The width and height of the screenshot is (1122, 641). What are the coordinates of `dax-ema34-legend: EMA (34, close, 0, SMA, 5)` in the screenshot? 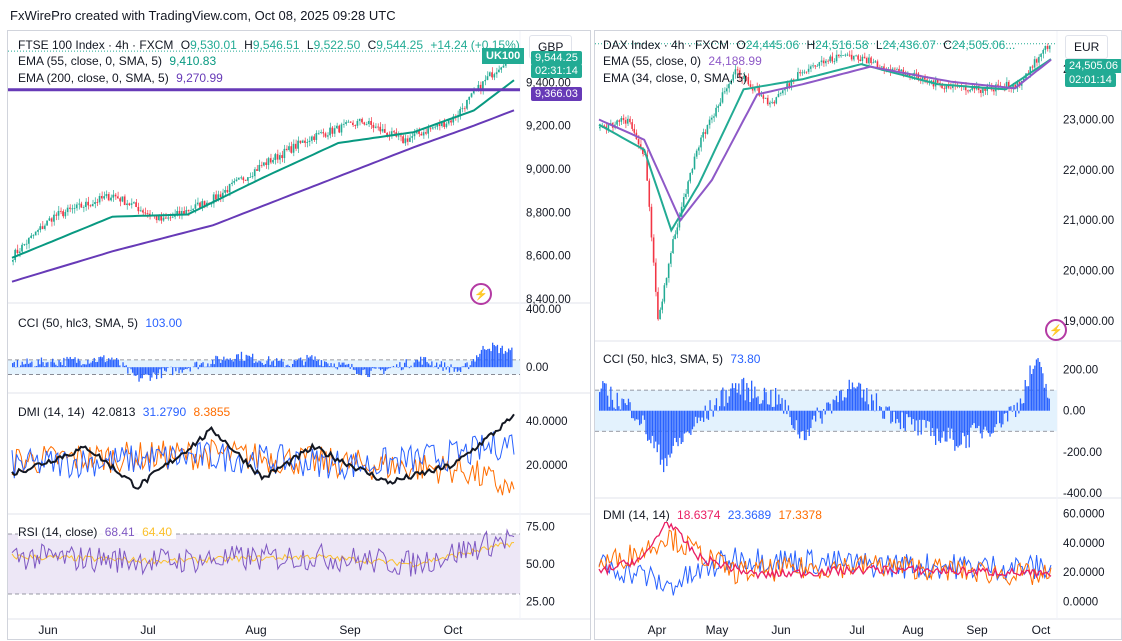 It's located at (677, 78).